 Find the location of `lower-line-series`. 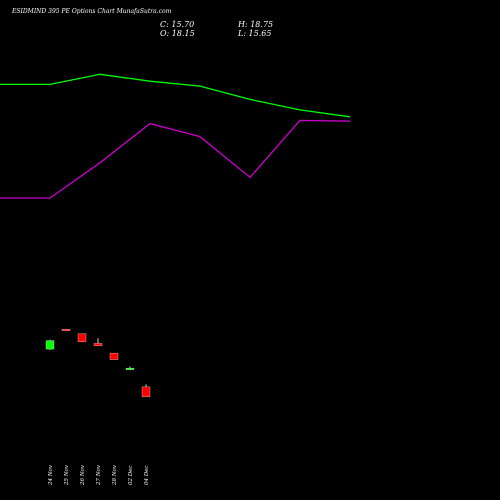

lower-line-series is located at coordinates (175, 159).